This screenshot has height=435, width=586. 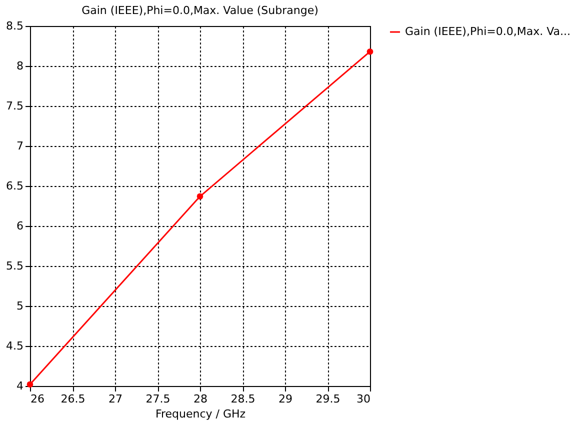 I want to click on y-tick-label: 7, so click(x=20, y=146).